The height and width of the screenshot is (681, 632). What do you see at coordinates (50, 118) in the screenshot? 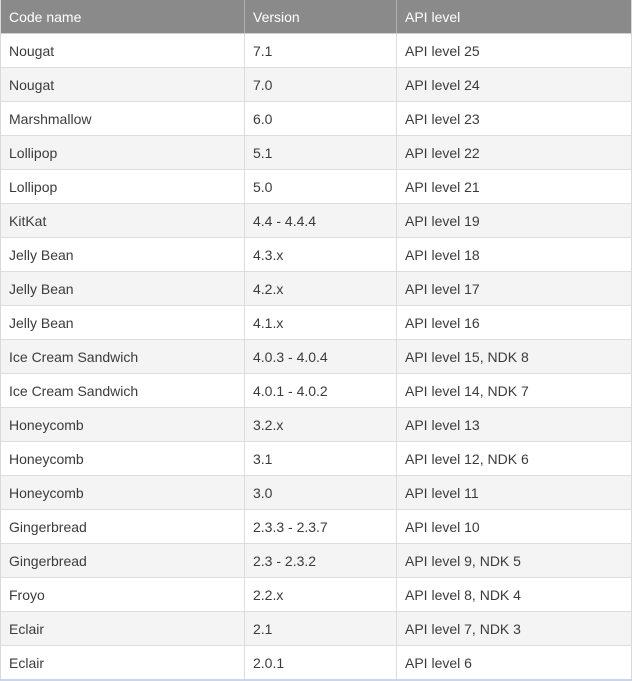
I see `cell-code-name: Marshmallow` at bounding box center [50, 118].